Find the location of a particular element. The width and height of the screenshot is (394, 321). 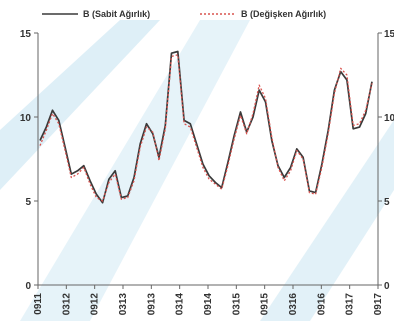

x-tick-label: 0312 is located at coordinates (66, 304).